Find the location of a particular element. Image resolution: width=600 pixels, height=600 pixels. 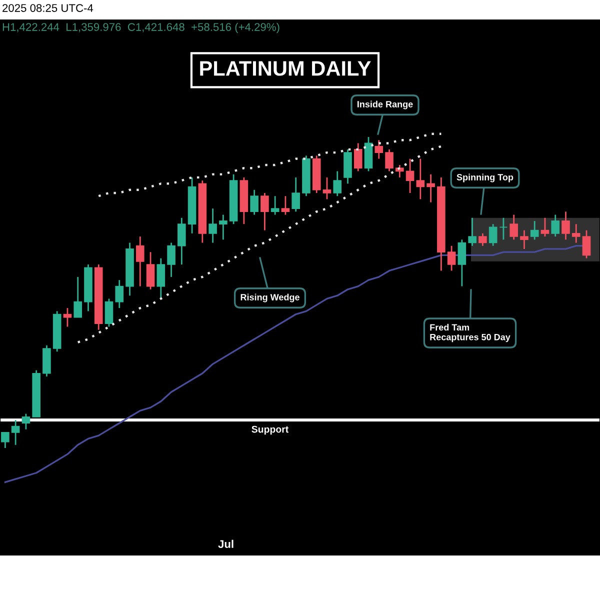

ref-line-label: Support is located at coordinates (270, 430).